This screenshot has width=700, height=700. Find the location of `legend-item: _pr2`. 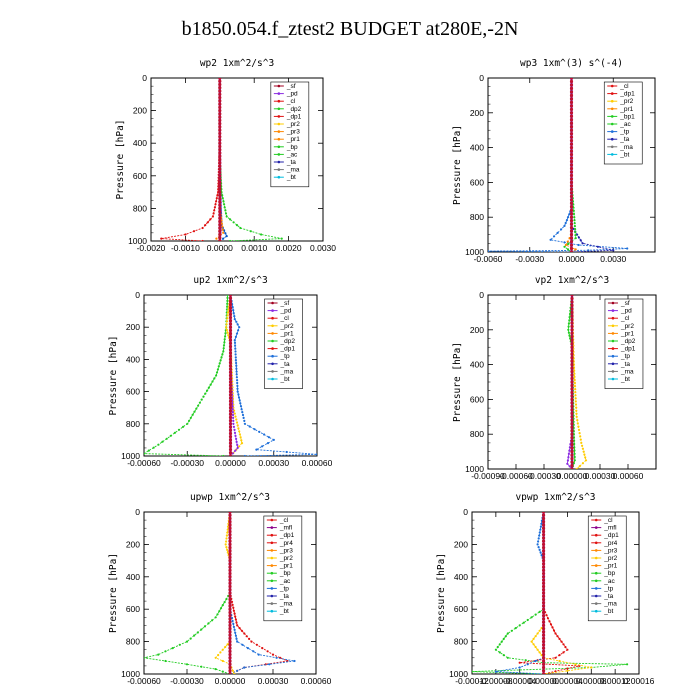

legend-item: _pr2 is located at coordinates (293, 124).